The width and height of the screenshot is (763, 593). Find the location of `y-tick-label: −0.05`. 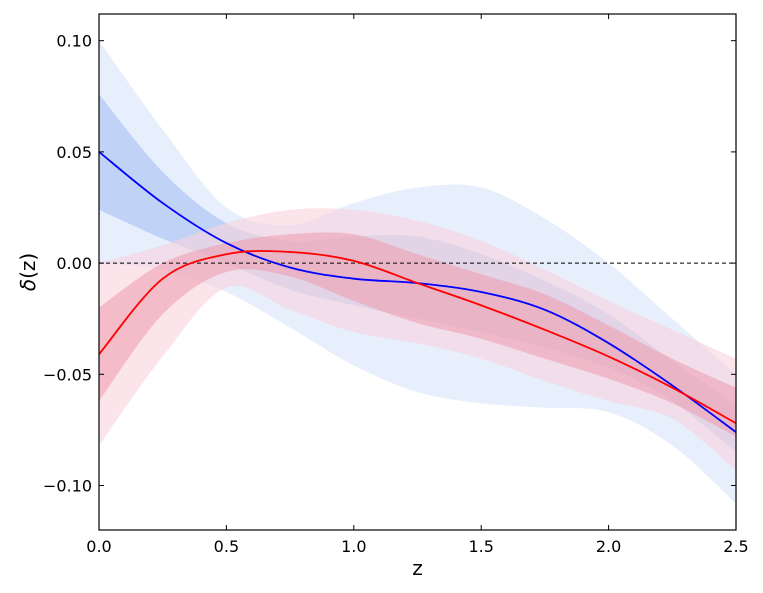

y-tick-label: −0.05 is located at coordinates (67, 374).